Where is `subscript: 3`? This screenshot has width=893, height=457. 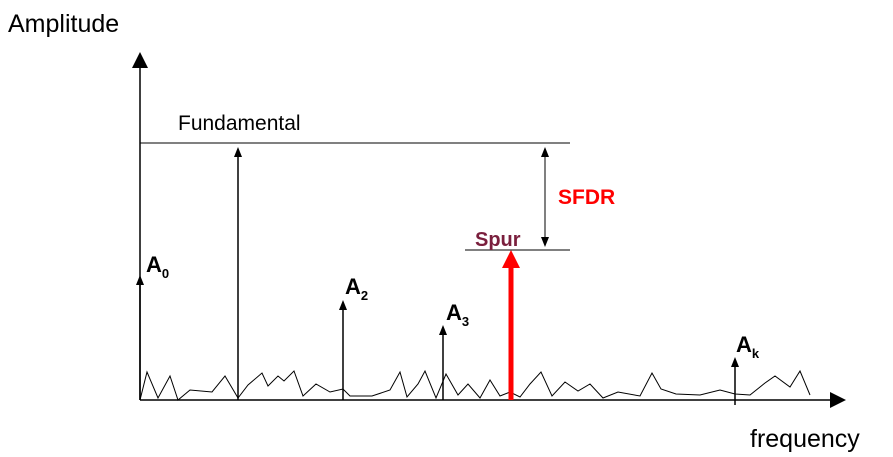 subscript: 3 is located at coordinates (465, 321).